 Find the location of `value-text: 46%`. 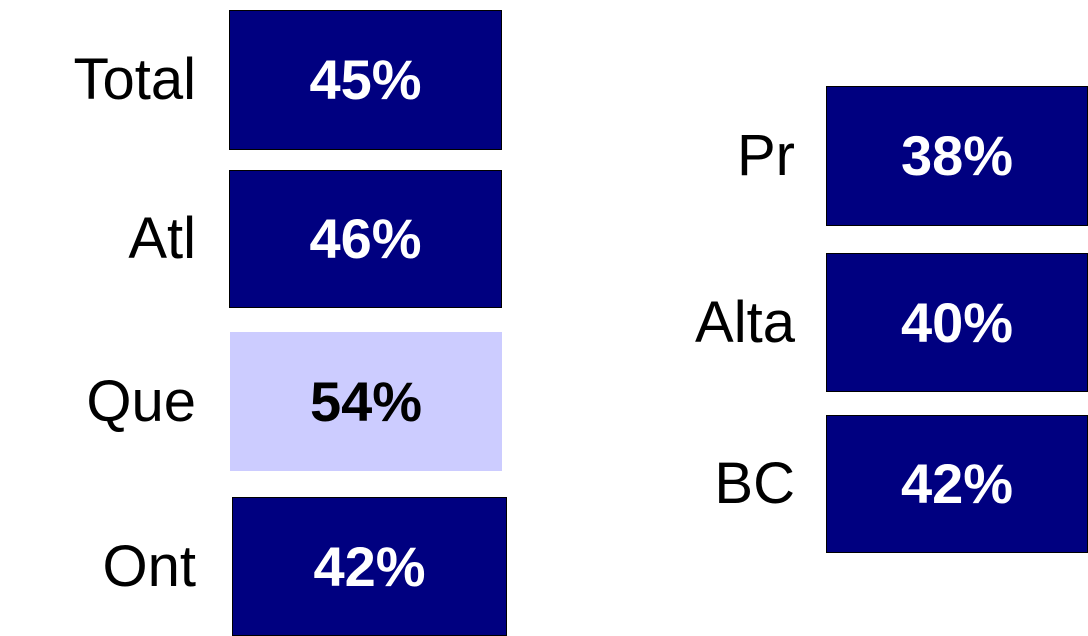

value-text: 46% is located at coordinates (365, 238).